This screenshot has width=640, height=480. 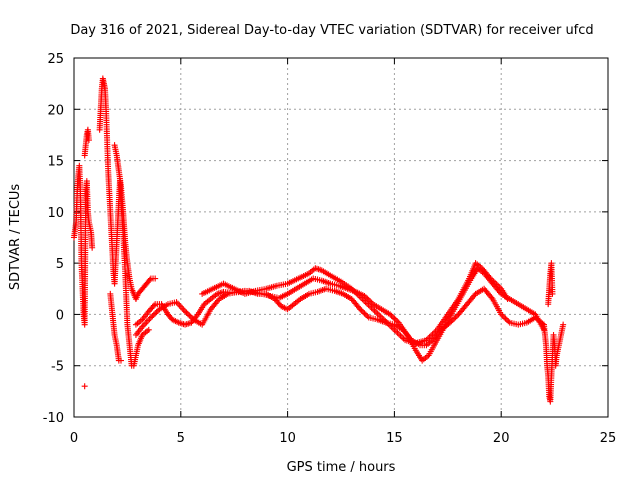 I want to click on x-tick-label: 15, so click(x=394, y=438).